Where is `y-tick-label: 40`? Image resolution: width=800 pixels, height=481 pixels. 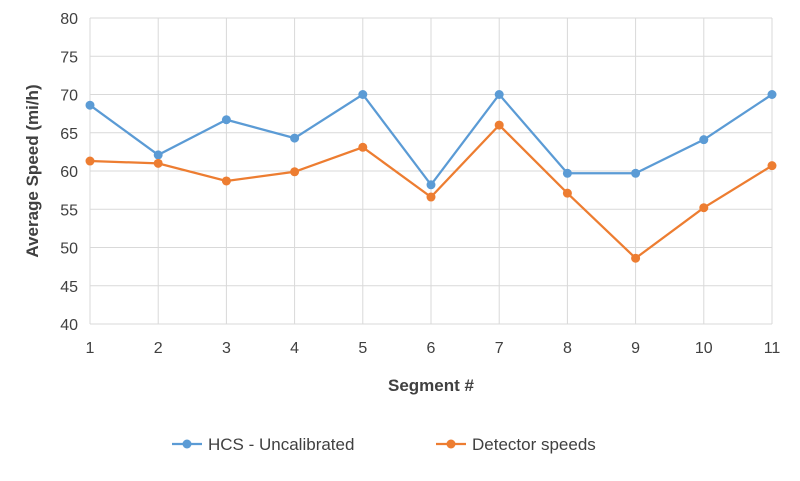
y-tick-label: 40 is located at coordinates (69, 325).